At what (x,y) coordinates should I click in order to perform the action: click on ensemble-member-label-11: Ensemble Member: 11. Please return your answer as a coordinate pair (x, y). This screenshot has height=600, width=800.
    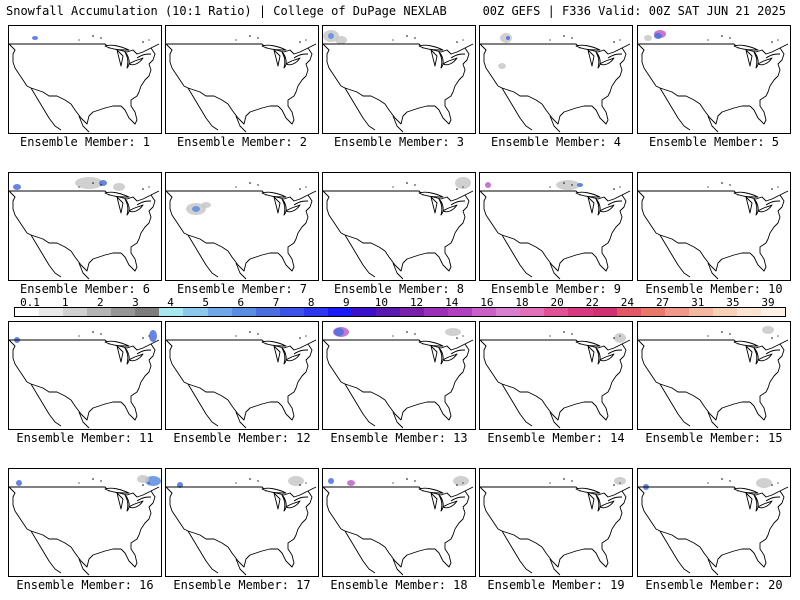
    Looking at the image, I should click on (85, 438).